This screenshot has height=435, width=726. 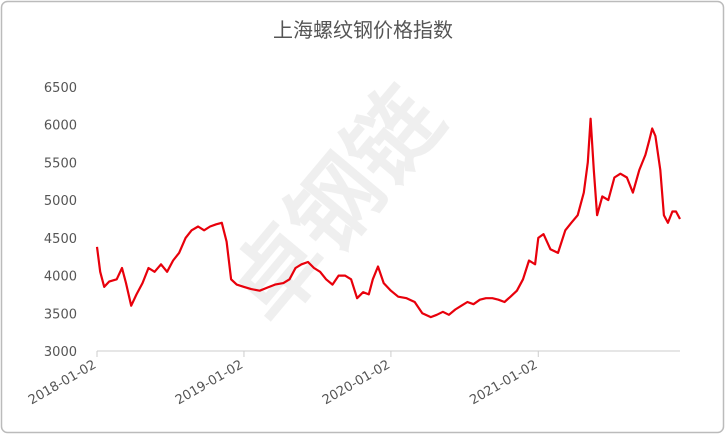 I want to click on chart-title: 上海螺纹钢价格指数, so click(x=363, y=30).